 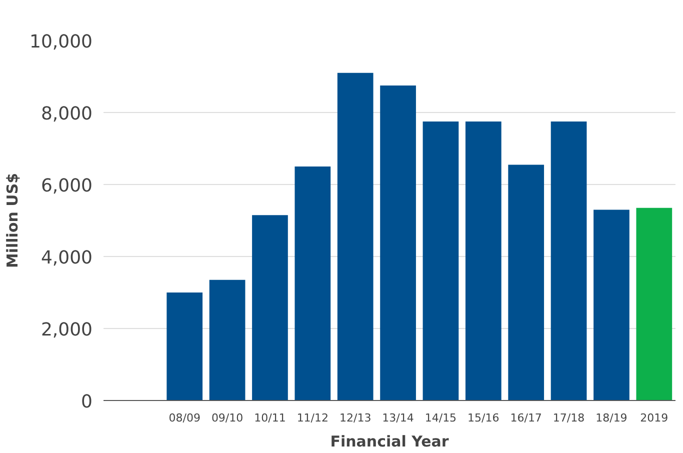 I want to click on x-tick-label: 18/19, so click(x=612, y=418).